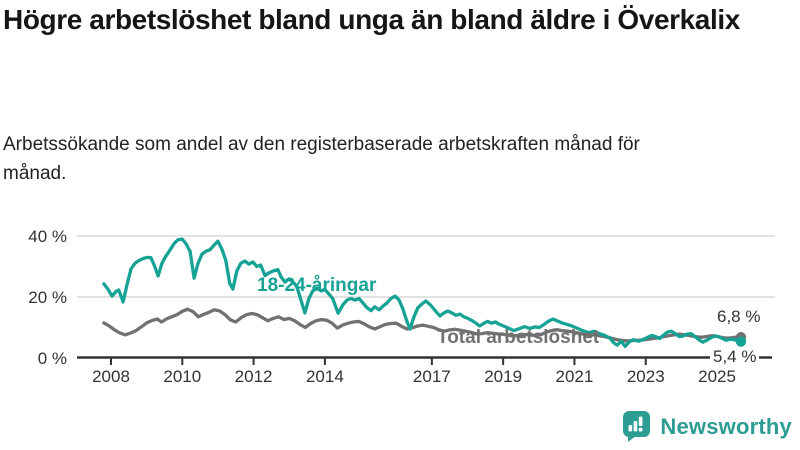 The width and height of the screenshot is (800, 450). Describe the element at coordinates (431, 376) in the screenshot. I see `x-axis-tick-label: 2017` at that location.